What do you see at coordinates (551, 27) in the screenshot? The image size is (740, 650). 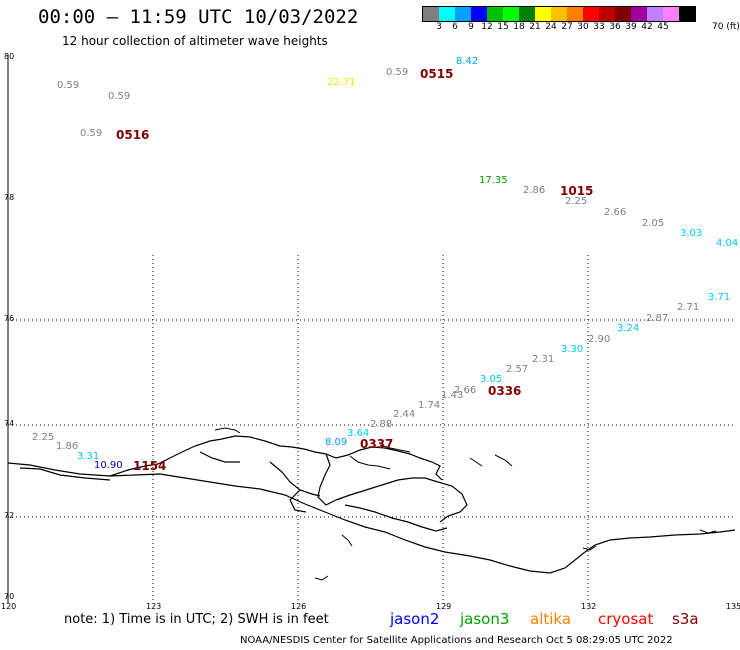 I see `color-scale-label: 24` at bounding box center [551, 27].